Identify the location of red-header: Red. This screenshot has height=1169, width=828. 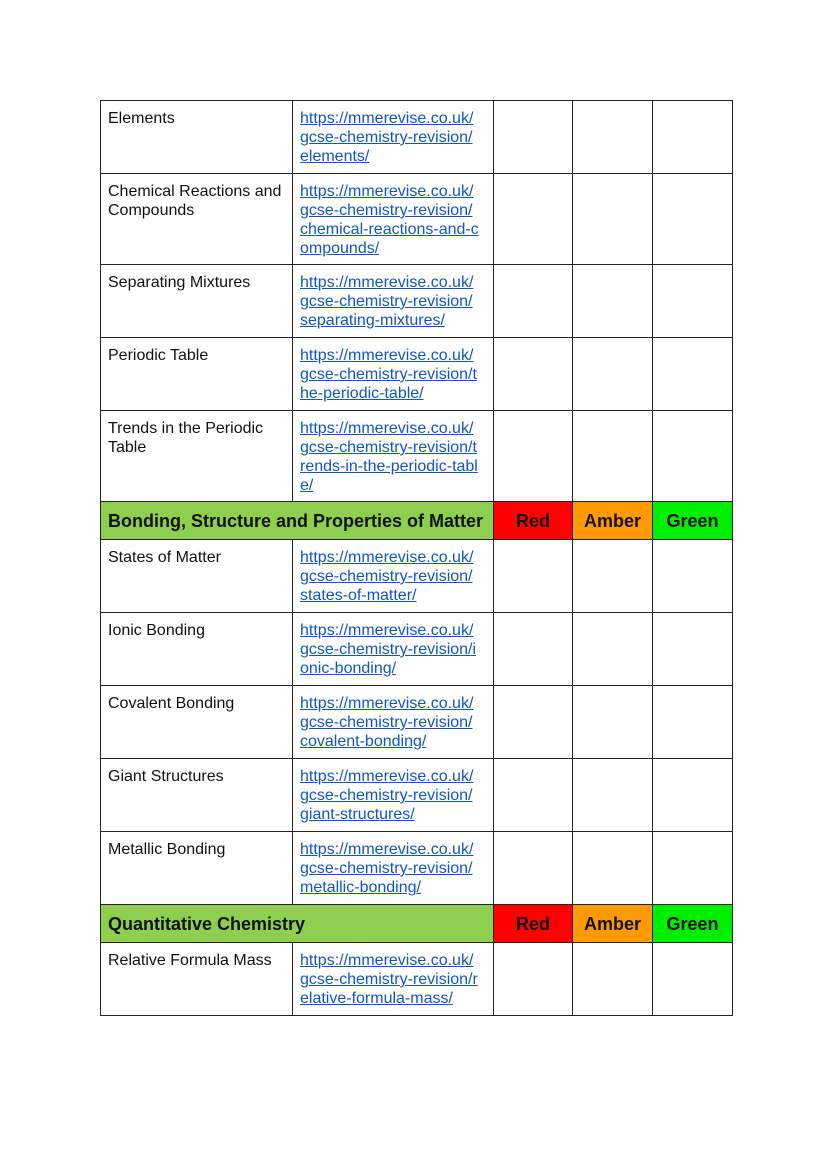
(533, 520).